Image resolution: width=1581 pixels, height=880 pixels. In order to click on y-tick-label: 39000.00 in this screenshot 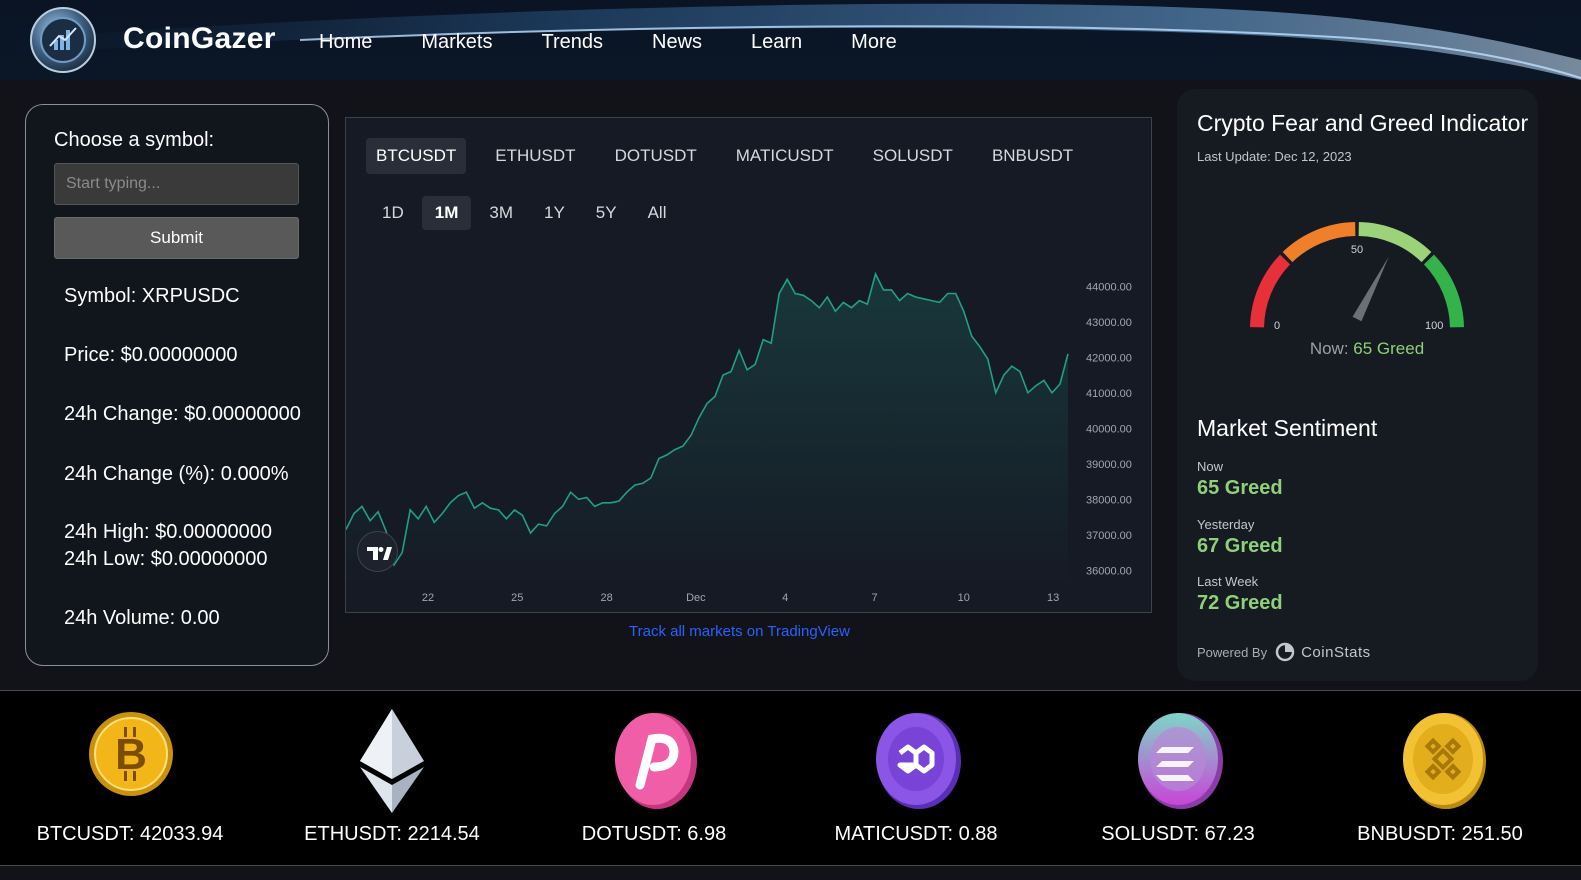, I will do `click(1109, 465)`.